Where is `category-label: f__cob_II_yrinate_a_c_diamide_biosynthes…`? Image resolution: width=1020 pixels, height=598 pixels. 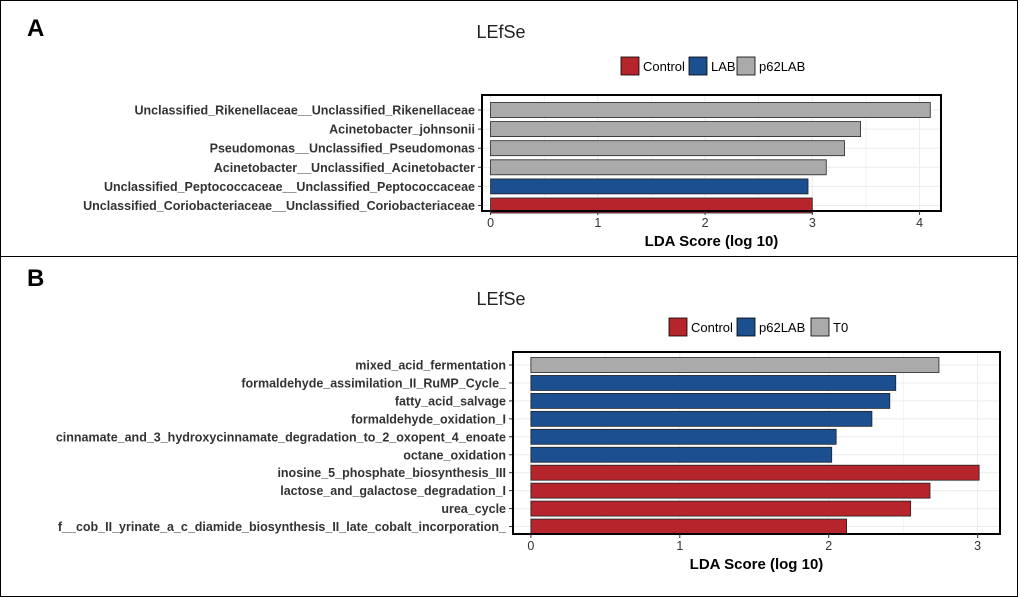 category-label: f__cob_II_yrinate_a_c_diamide_biosynthes… is located at coordinates (282, 527).